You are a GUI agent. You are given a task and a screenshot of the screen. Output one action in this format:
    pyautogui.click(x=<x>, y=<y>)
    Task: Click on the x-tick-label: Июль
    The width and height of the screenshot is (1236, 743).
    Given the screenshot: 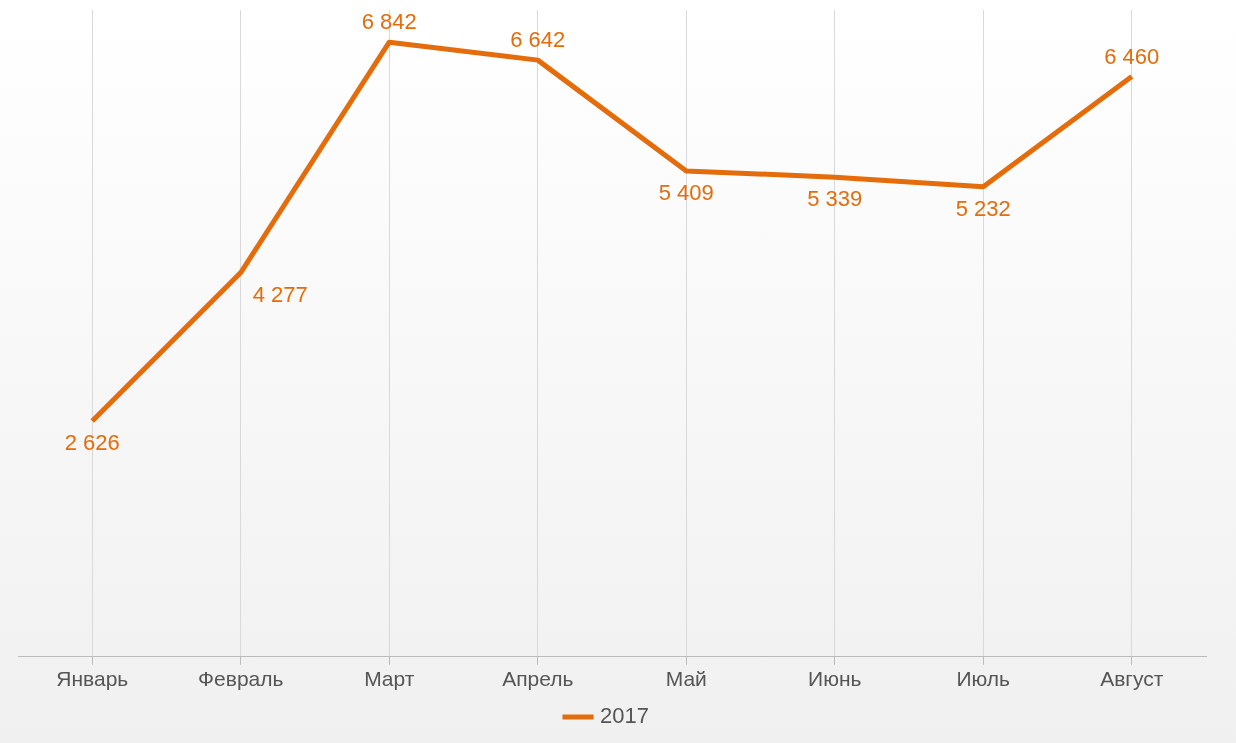 What is the action you would take?
    pyautogui.click(x=983, y=679)
    